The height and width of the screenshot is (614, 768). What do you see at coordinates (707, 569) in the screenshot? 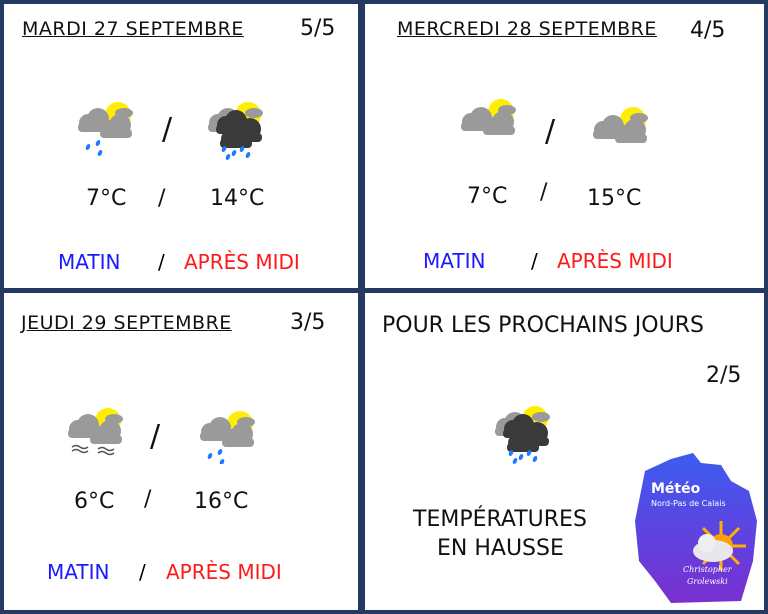
I see `logo-author: Christopher` at bounding box center [707, 569].